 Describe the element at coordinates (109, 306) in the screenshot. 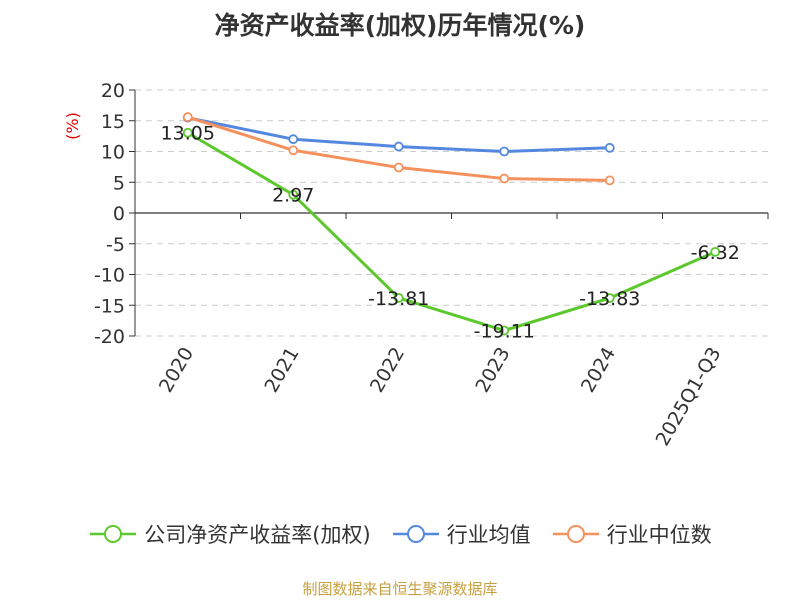

I see `y-tick-label: -15` at that location.